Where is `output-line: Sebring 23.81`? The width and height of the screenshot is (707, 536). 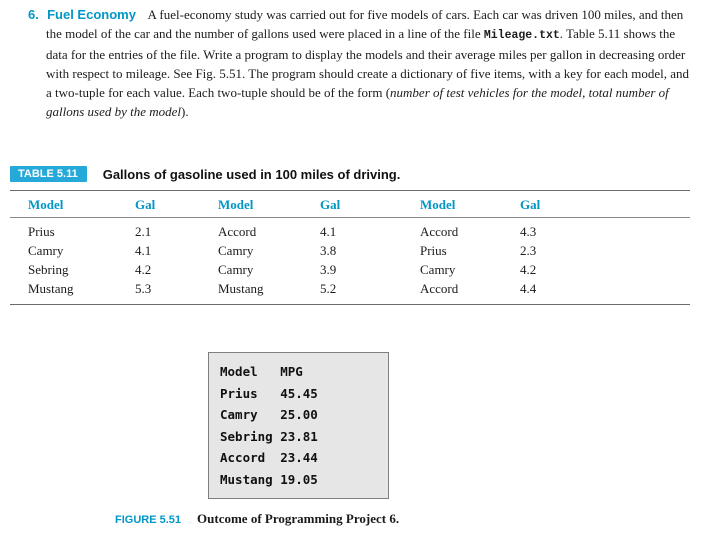 output-line: Sebring 23.81 is located at coordinates (304, 437).